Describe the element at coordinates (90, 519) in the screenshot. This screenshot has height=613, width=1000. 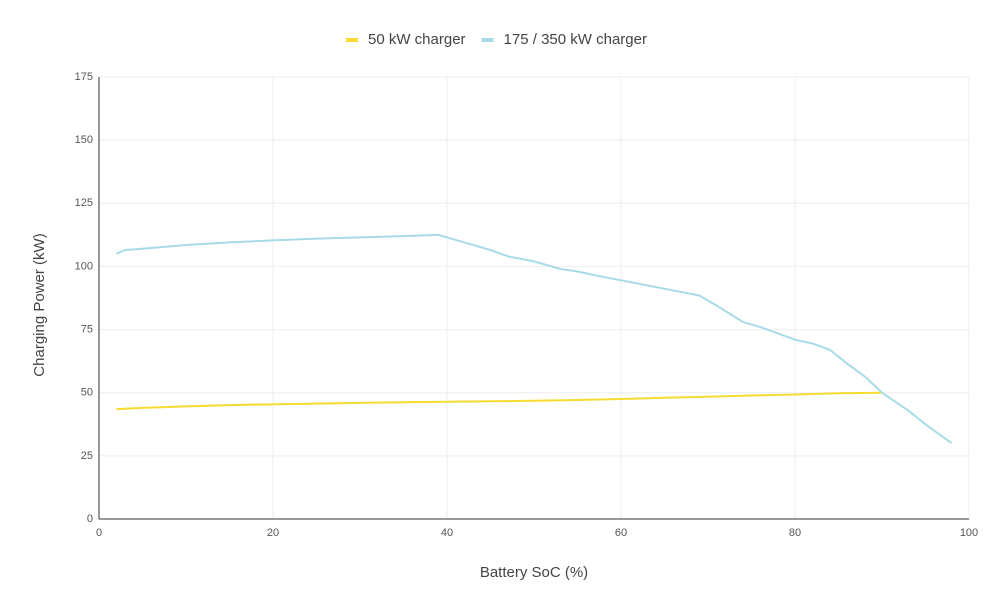
I see `y-tick-label: 0` at that location.